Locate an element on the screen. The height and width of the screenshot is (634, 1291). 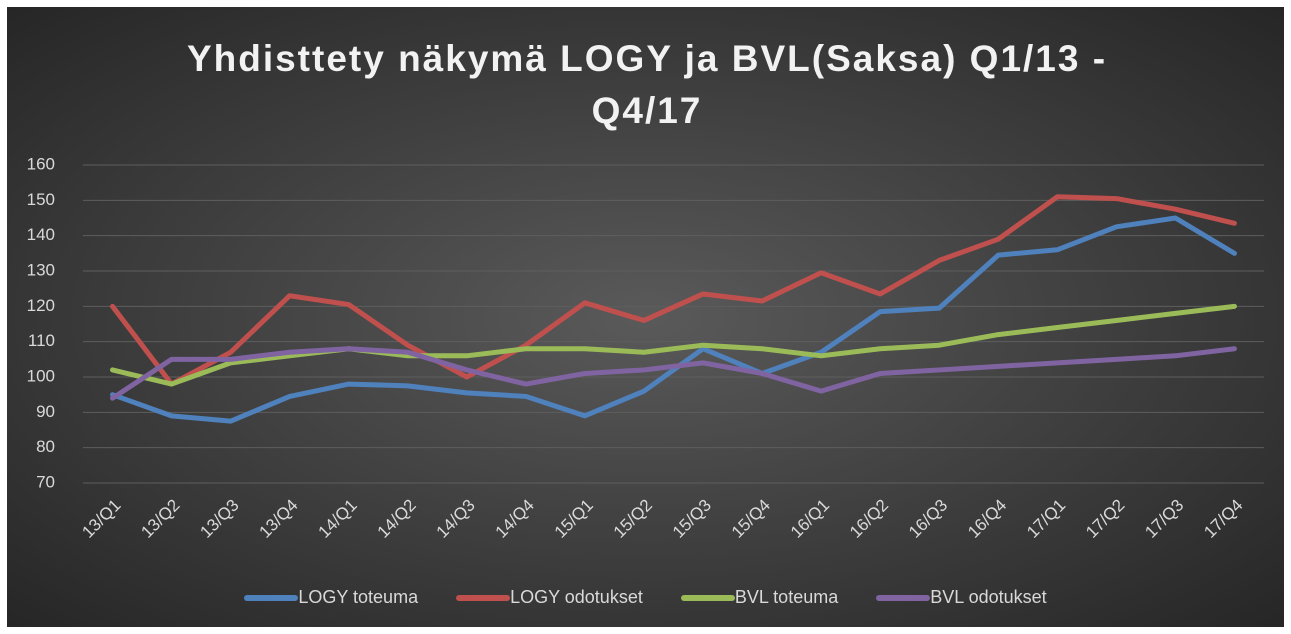
y-tick-label: 130 is located at coordinates (41, 269).